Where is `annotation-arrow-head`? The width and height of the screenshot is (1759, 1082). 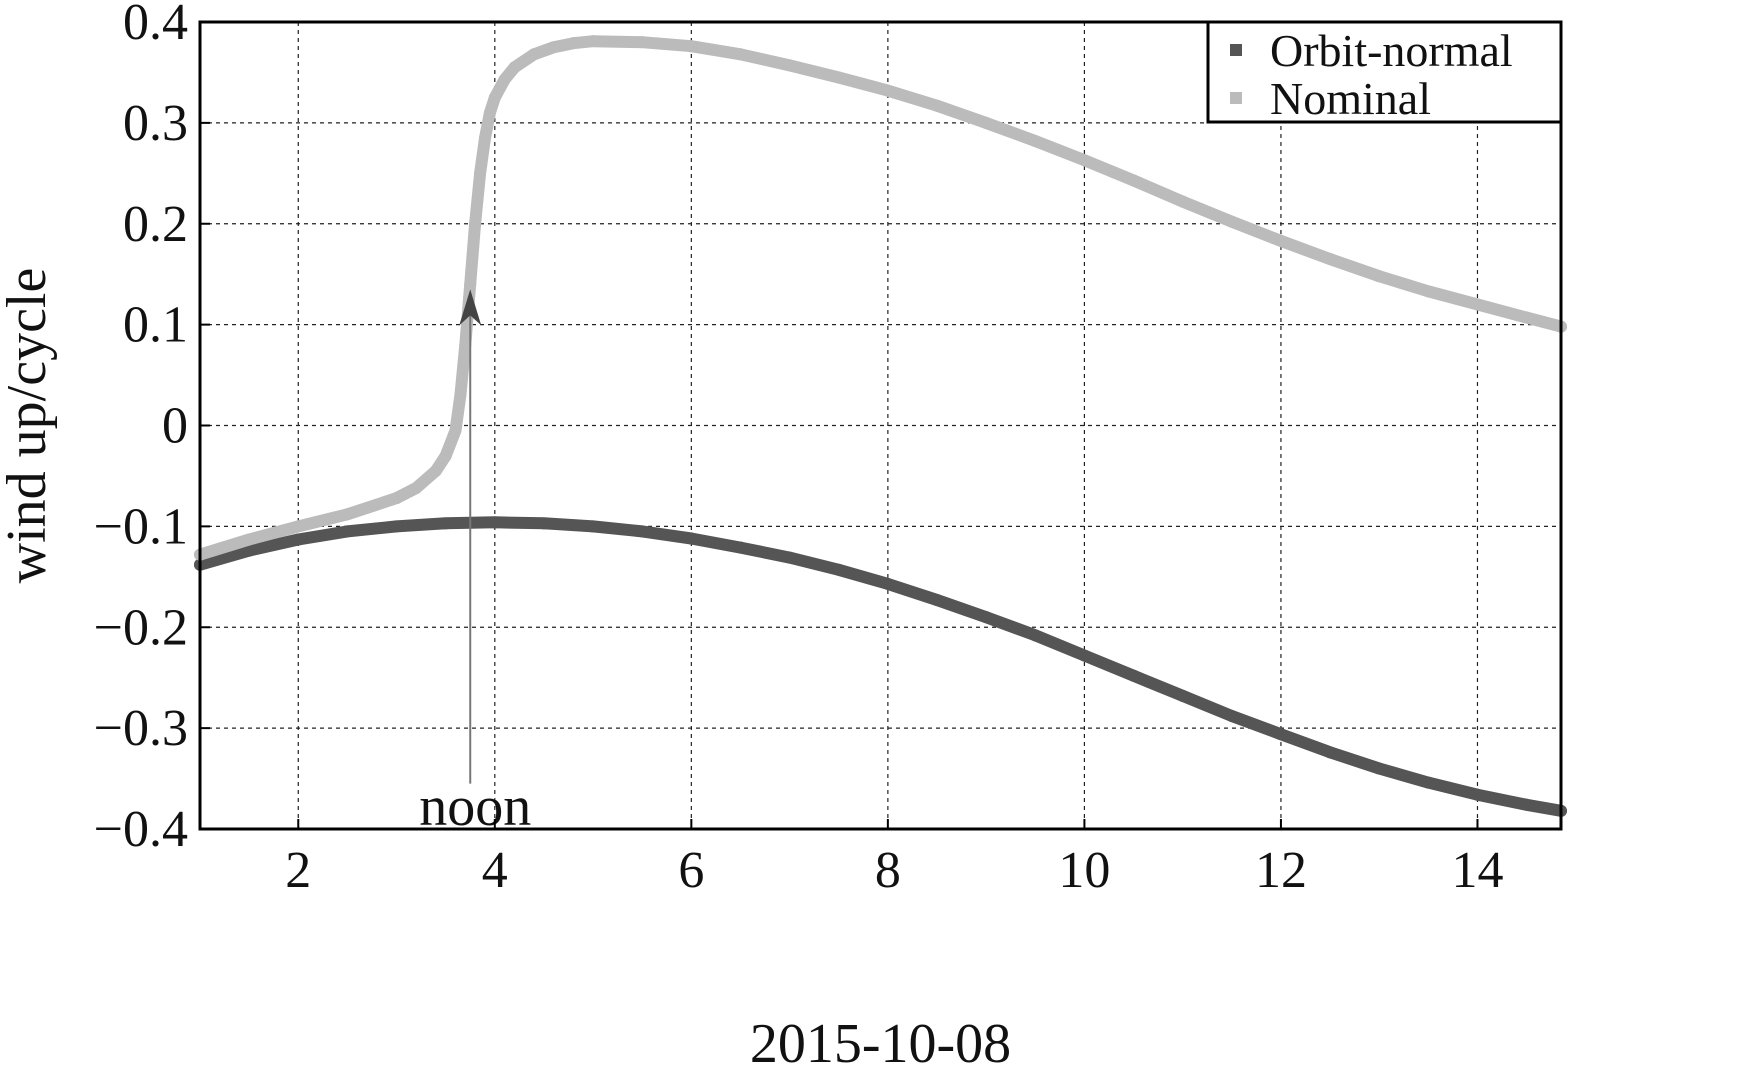
annotation-arrow-head is located at coordinates (470, 307).